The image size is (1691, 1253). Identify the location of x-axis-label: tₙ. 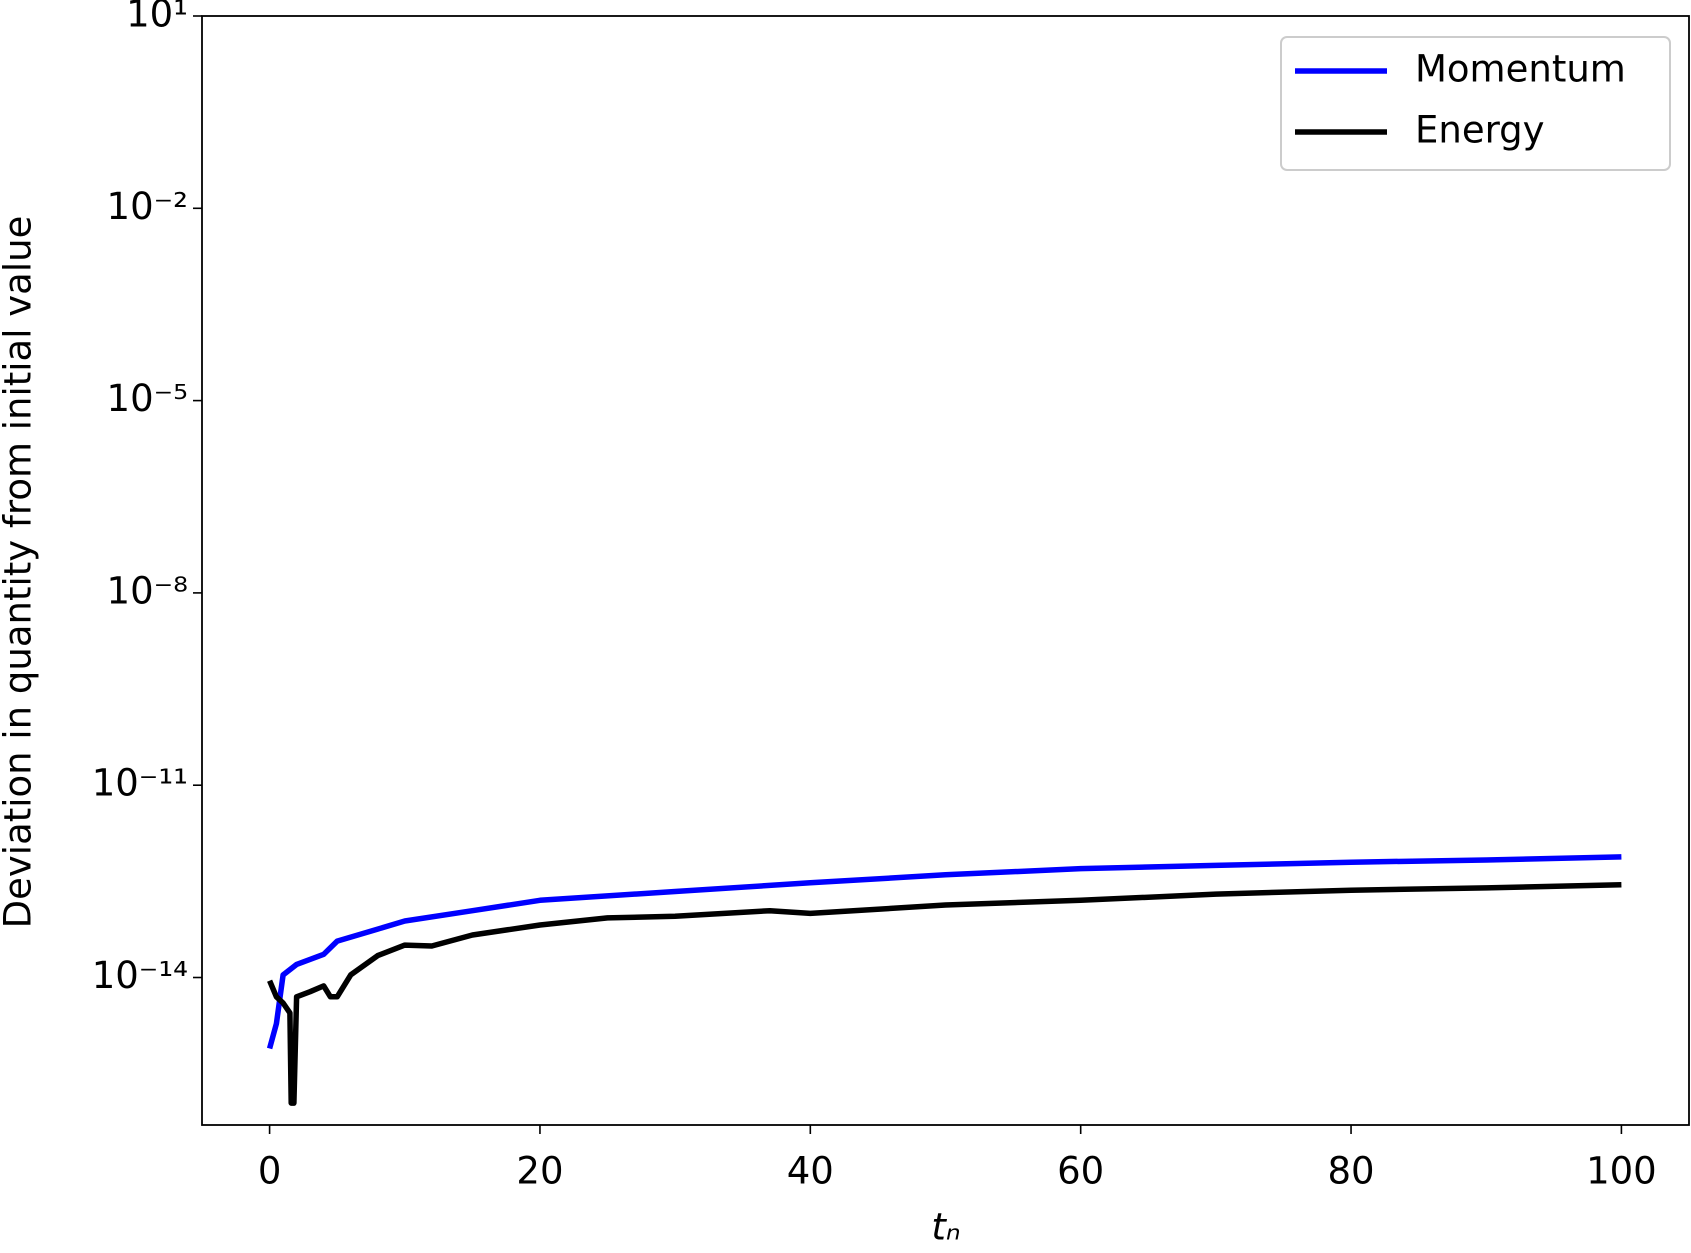
(945, 1227).